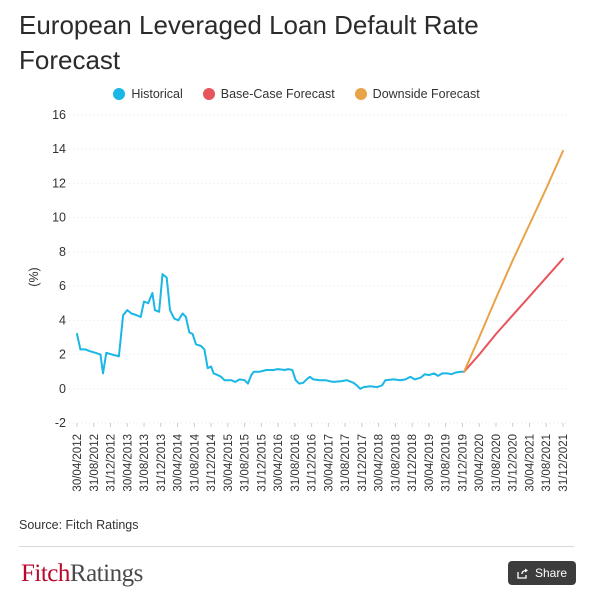 The width and height of the screenshot is (593, 599). Describe the element at coordinates (564, 463) in the screenshot. I see `x-tick-label: 31/12/2021` at that location.